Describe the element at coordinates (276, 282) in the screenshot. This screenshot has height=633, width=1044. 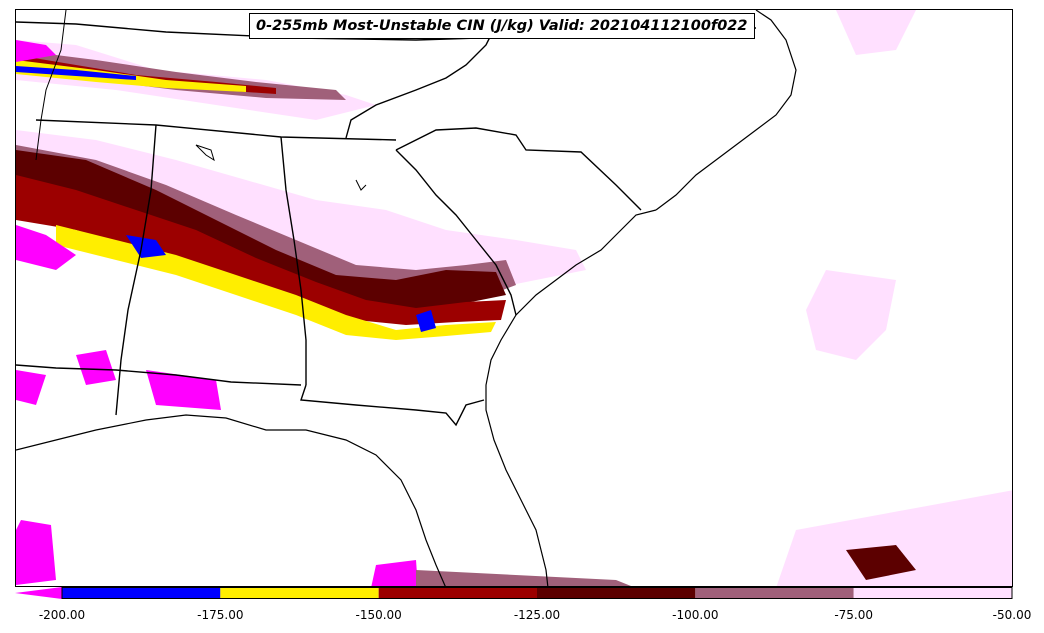
I see `cin-region-yellow-central` at that location.